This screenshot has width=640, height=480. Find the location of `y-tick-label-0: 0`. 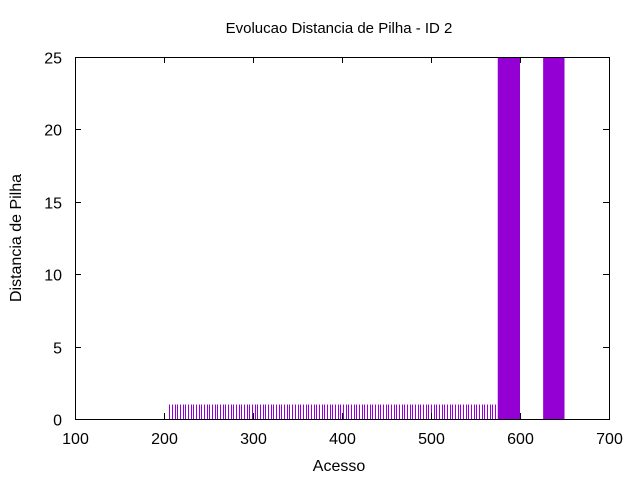

y-tick-label-0: 0 is located at coordinates (57, 421).